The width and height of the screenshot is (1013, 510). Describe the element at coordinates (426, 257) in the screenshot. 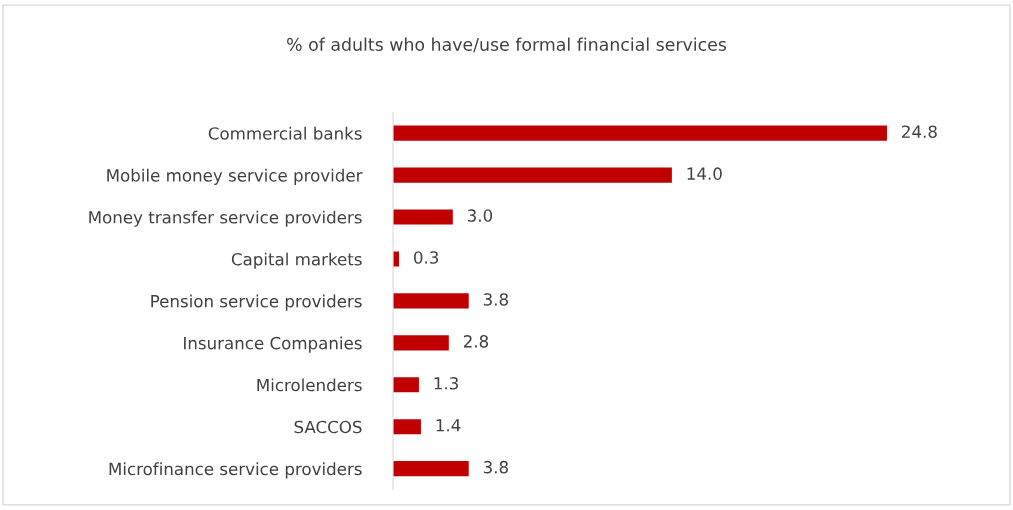

I see `data-label: 0.3` at that location.